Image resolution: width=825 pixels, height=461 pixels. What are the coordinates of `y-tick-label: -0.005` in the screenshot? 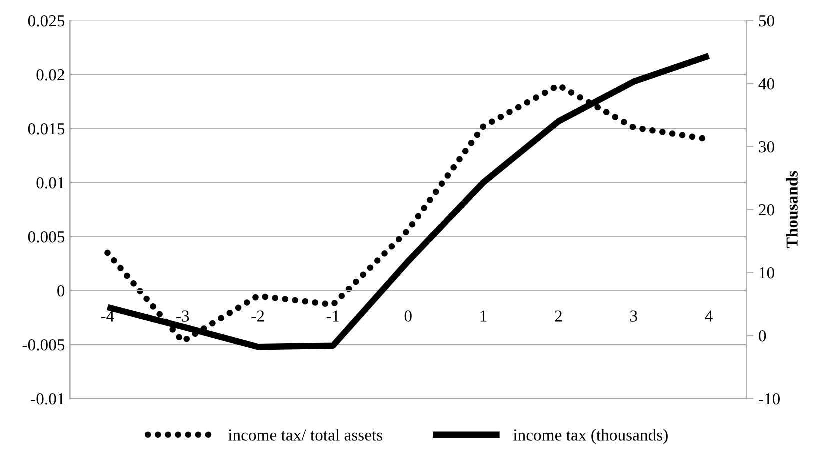 It's located at (43, 345).